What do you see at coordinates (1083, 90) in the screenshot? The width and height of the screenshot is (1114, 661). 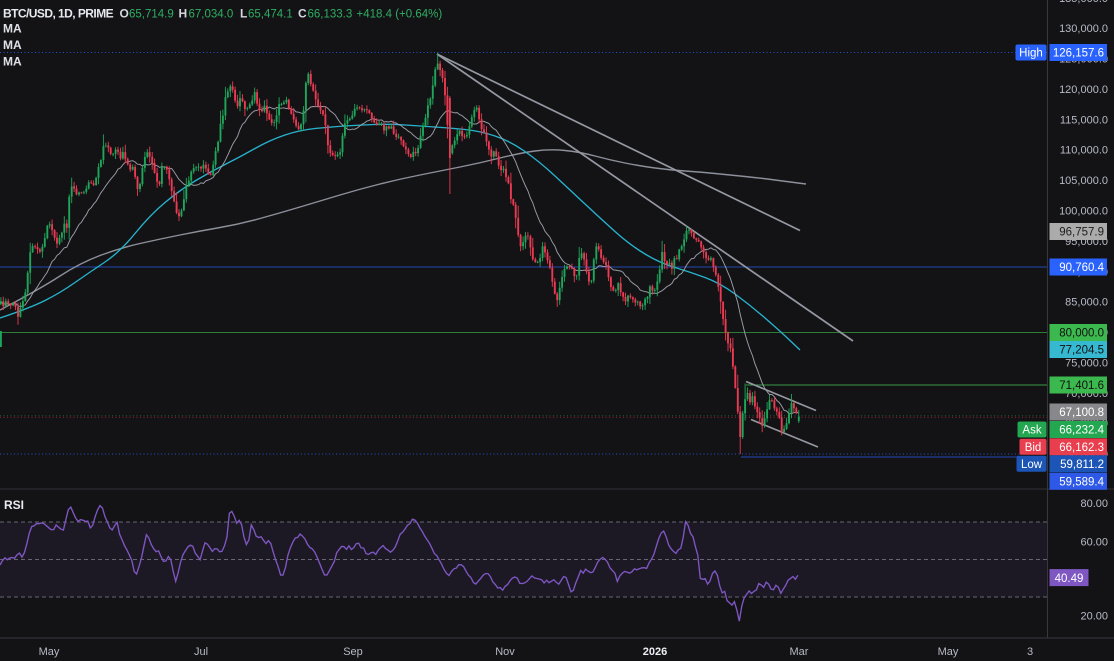 I see `svg-text: 120,000.0` at bounding box center [1083, 90].